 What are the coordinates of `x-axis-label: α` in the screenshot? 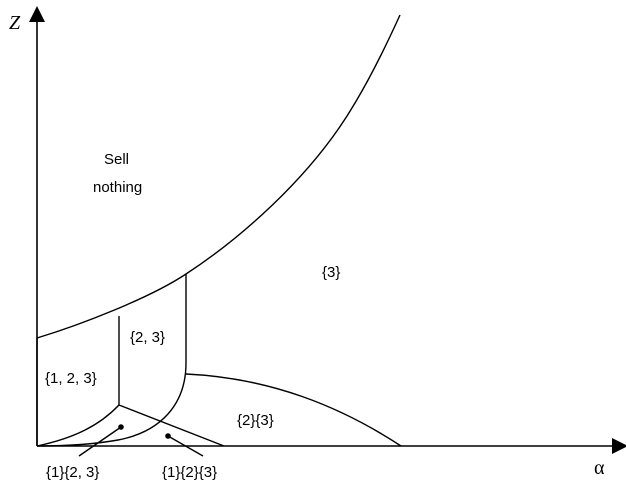 It's located at (599, 468).